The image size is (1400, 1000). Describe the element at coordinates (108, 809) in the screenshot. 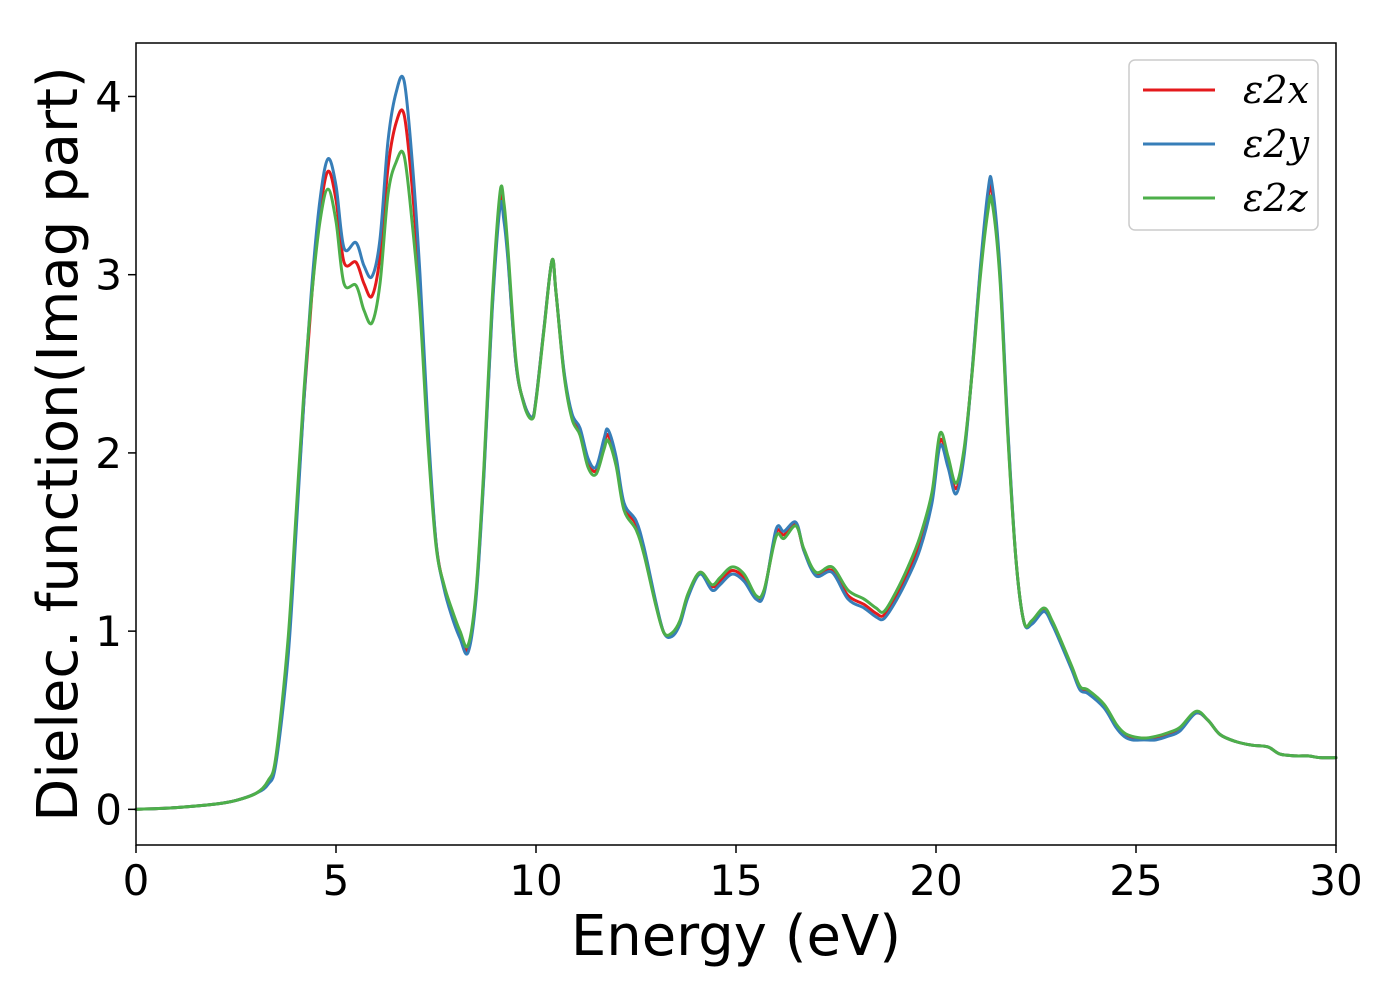

I see `y-tick-label: 0` at that location.